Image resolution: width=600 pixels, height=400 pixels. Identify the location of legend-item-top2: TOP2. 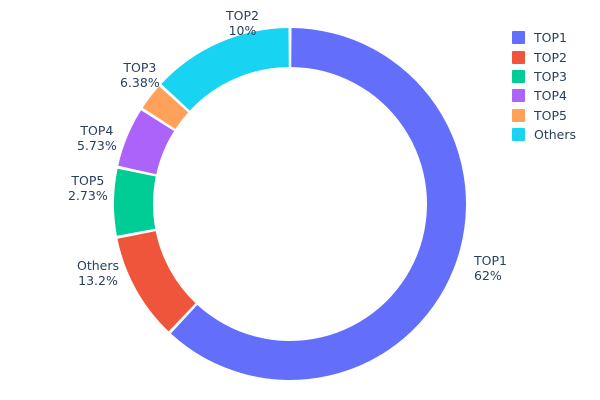
(554, 56).